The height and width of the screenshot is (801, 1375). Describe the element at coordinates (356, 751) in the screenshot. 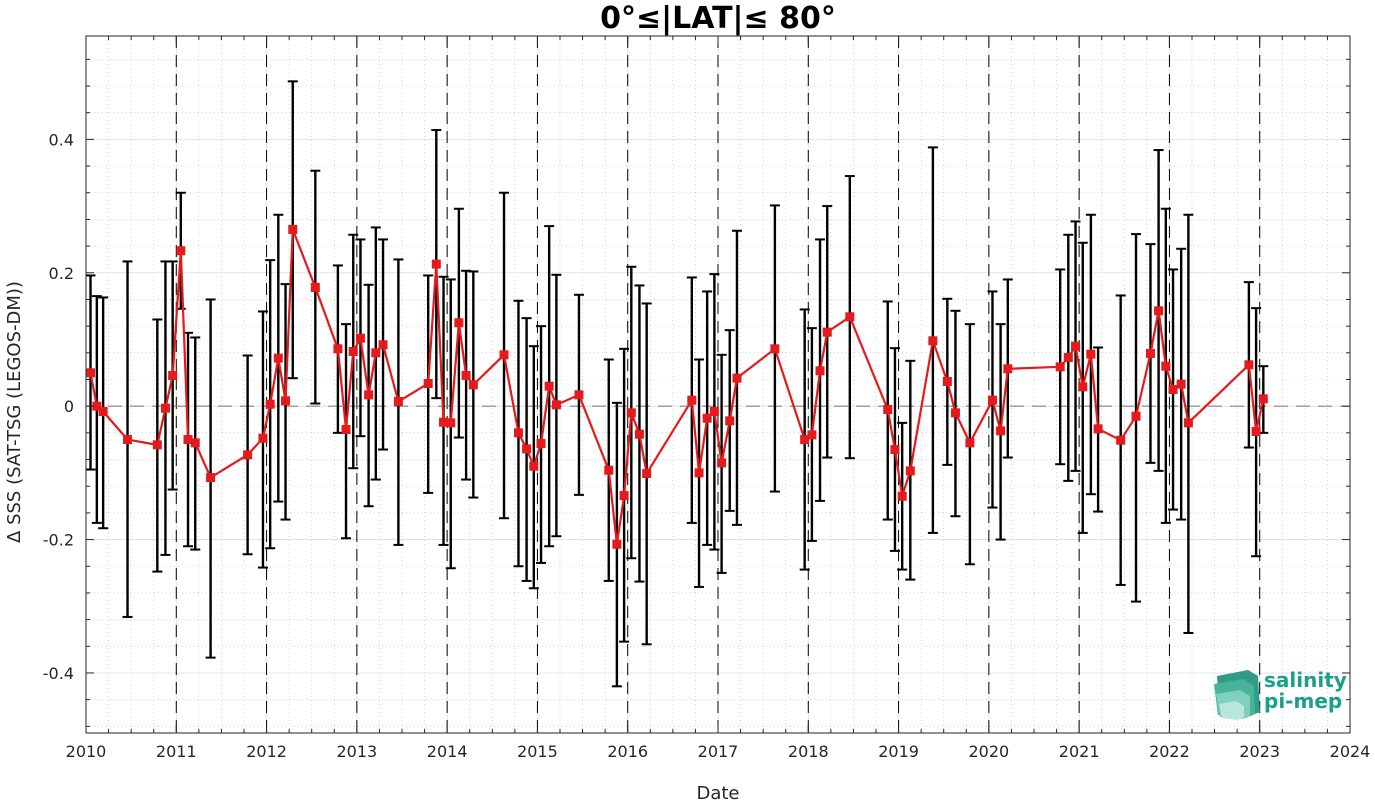

I see `x-tick-label: 2013` at that location.